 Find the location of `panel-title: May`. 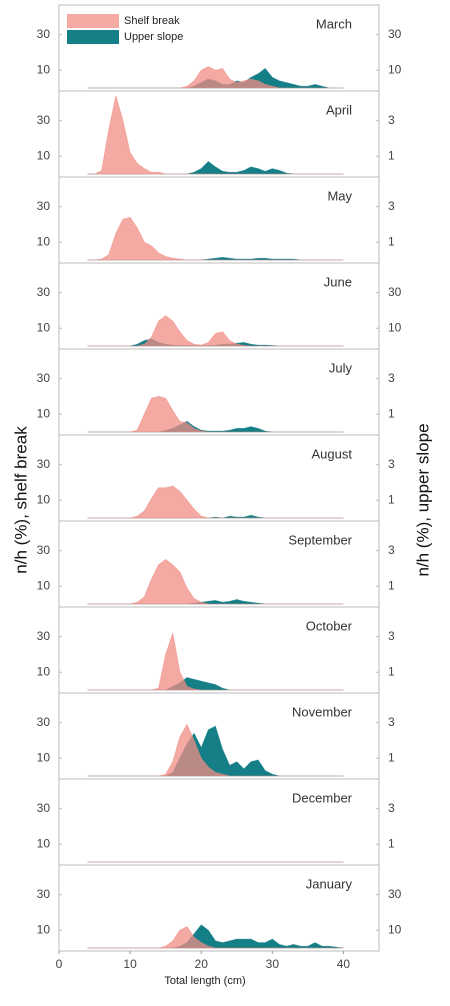

panel-title: May is located at coordinates (339, 195).